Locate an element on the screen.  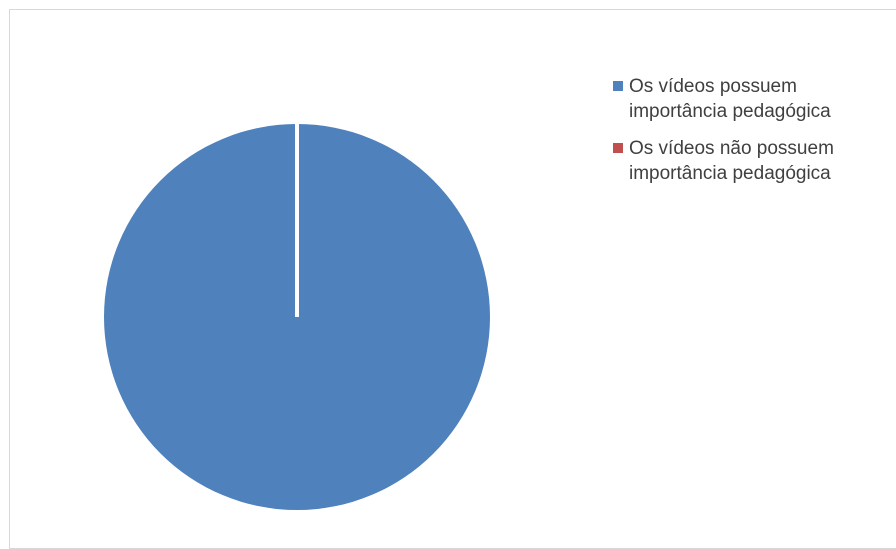
legend-swatch-possuem is located at coordinates (618, 86).